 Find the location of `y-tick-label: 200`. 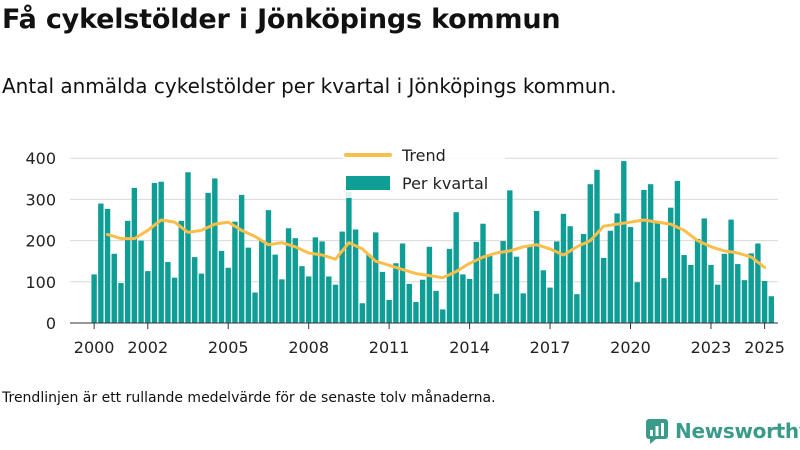

y-tick-label: 200 is located at coordinates (40, 241).